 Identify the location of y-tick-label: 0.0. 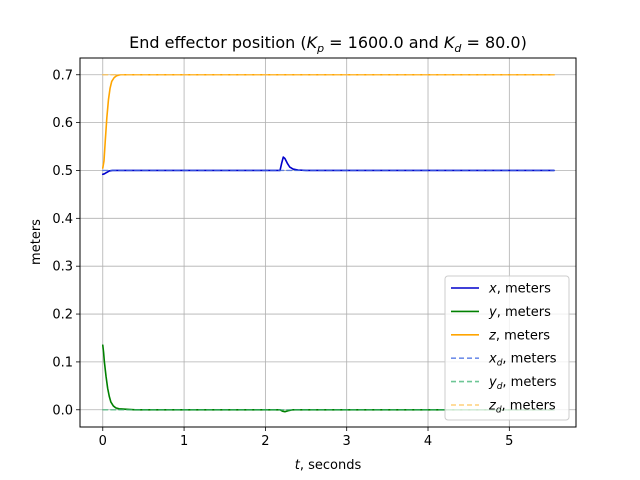
(62, 410).